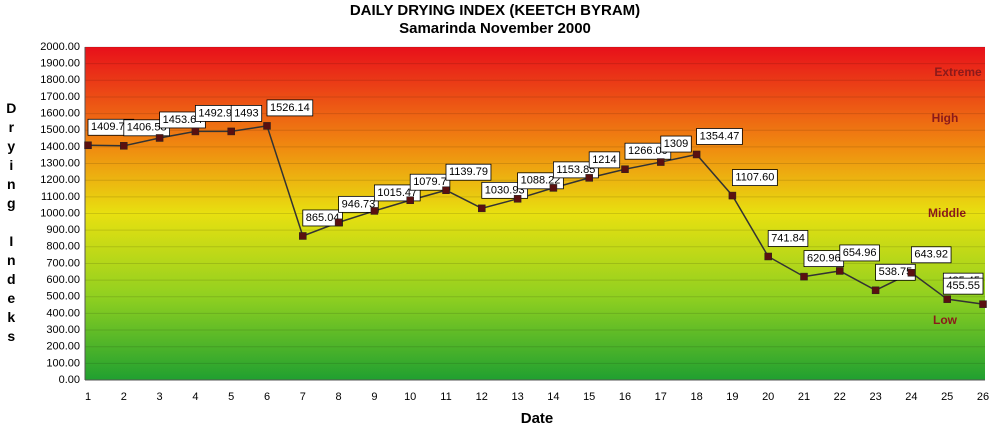 Image resolution: width=1000 pixels, height=428 pixels. Describe the element at coordinates (947, 397) in the screenshot. I see `x-tick-label: 25` at that location.